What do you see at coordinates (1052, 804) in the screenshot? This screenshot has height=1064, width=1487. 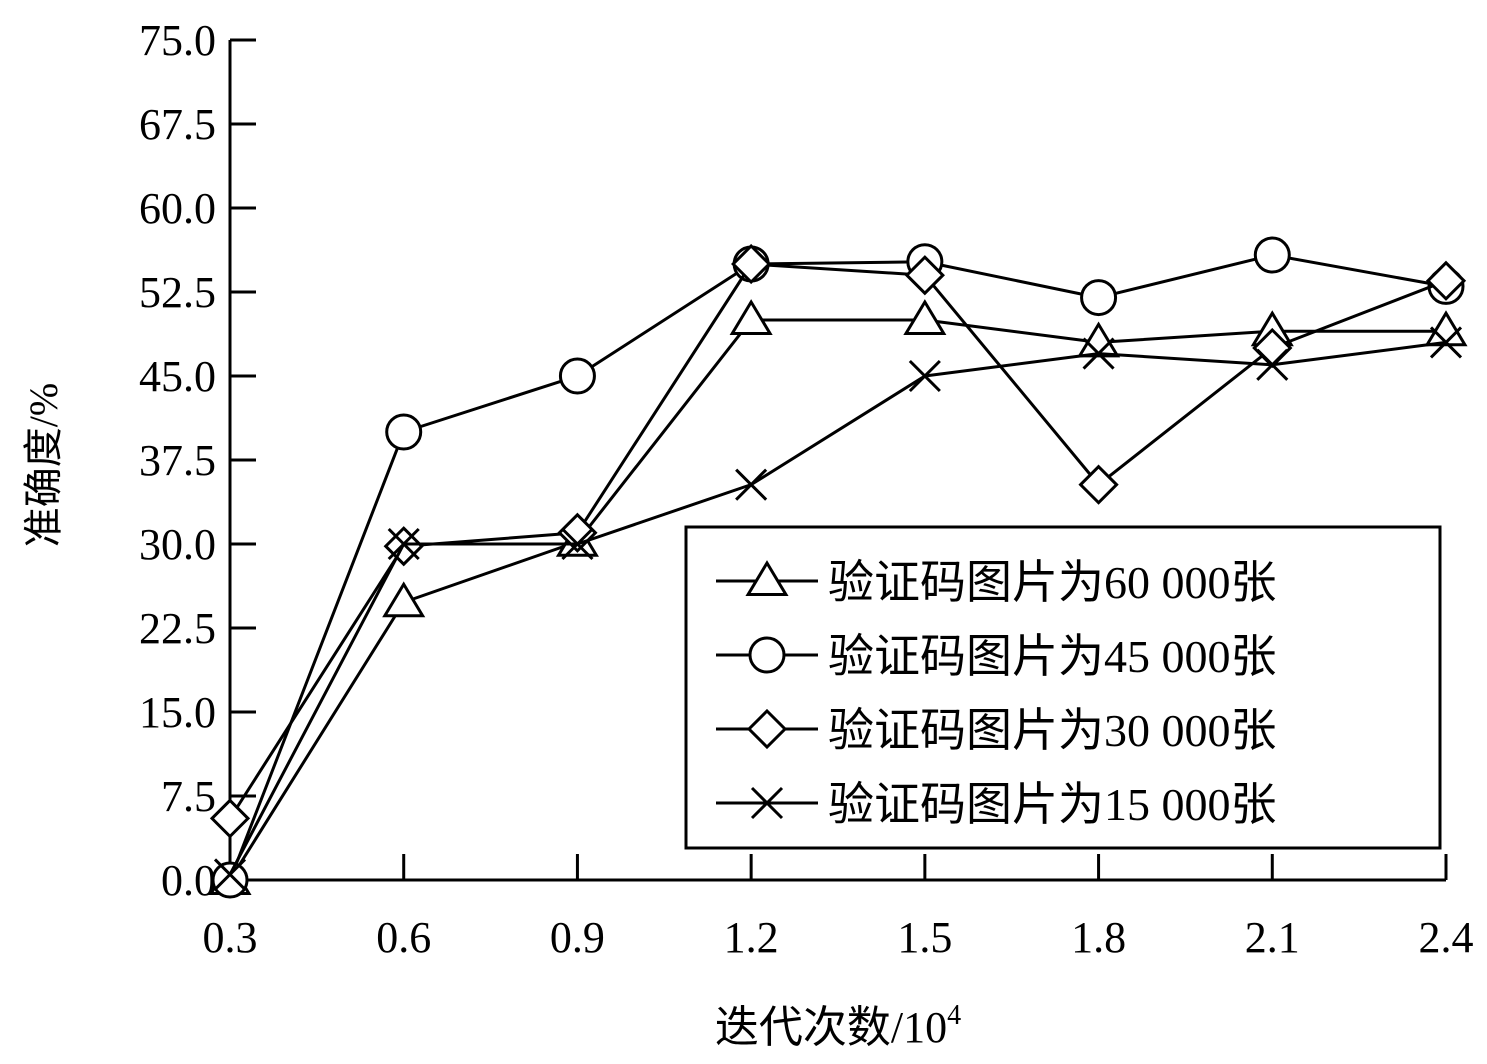 I see `legend-label: 验证码图片为15 000张` at bounding box center [1052, 804].